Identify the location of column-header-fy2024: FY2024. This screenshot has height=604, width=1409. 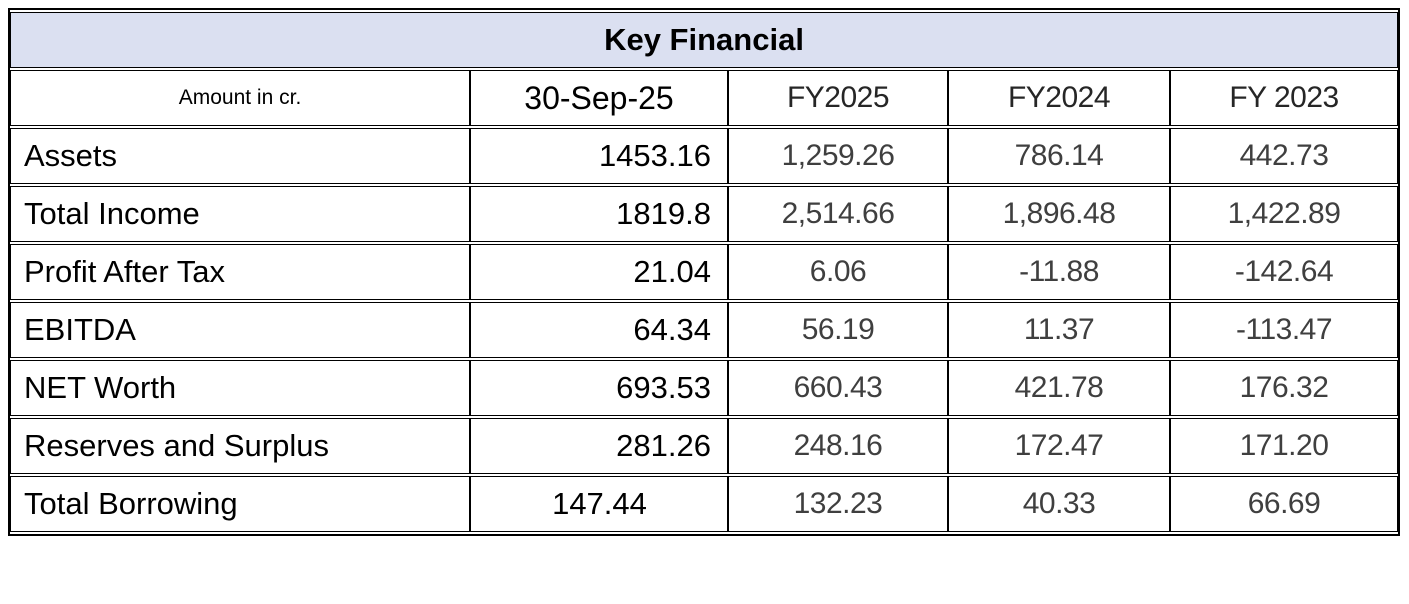
(1059, 98).